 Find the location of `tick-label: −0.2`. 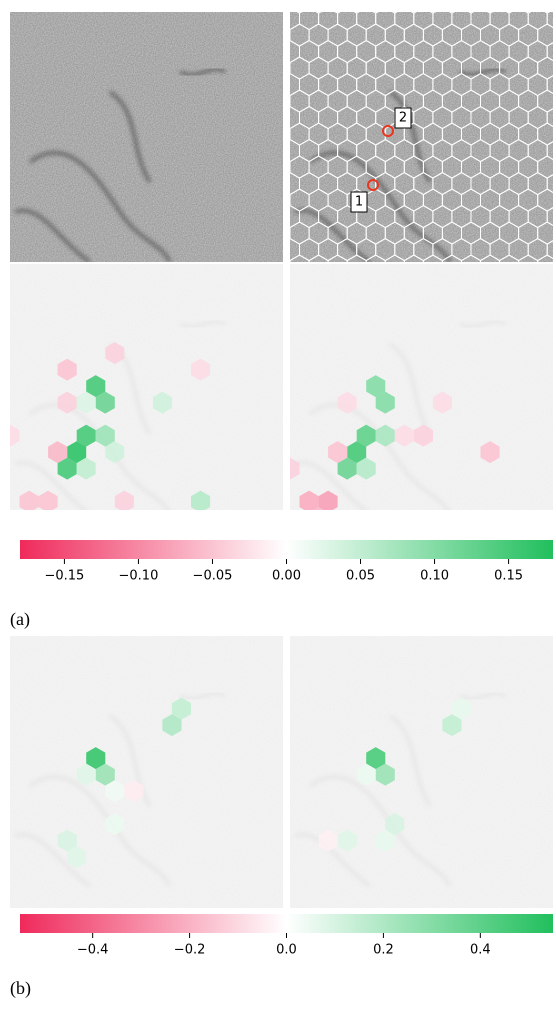

tick-label: −0.2 is located at coordinates (190, 950).